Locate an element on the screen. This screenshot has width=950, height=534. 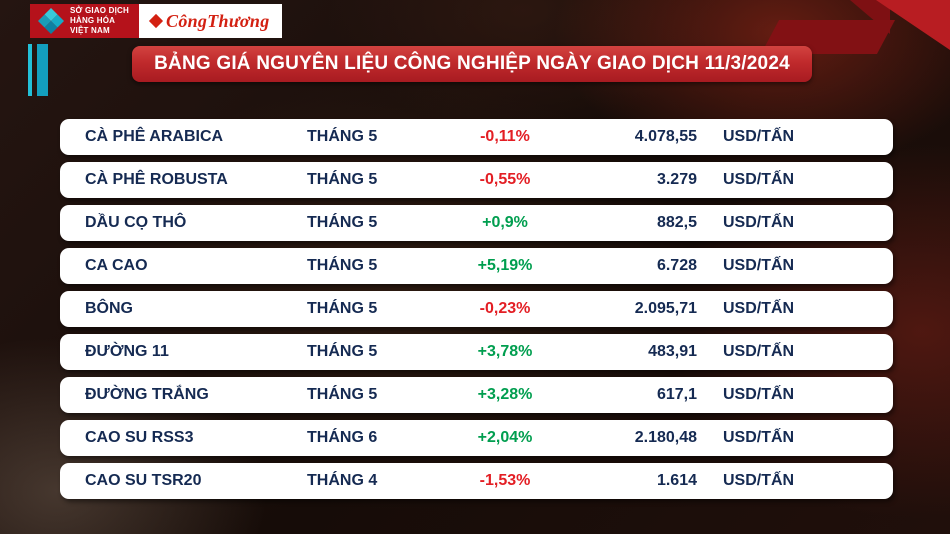
table-row: BÔNG THÁNG 5 -0,23% 2.095,71 USD/TẤN is located at coordinates (476, 309).